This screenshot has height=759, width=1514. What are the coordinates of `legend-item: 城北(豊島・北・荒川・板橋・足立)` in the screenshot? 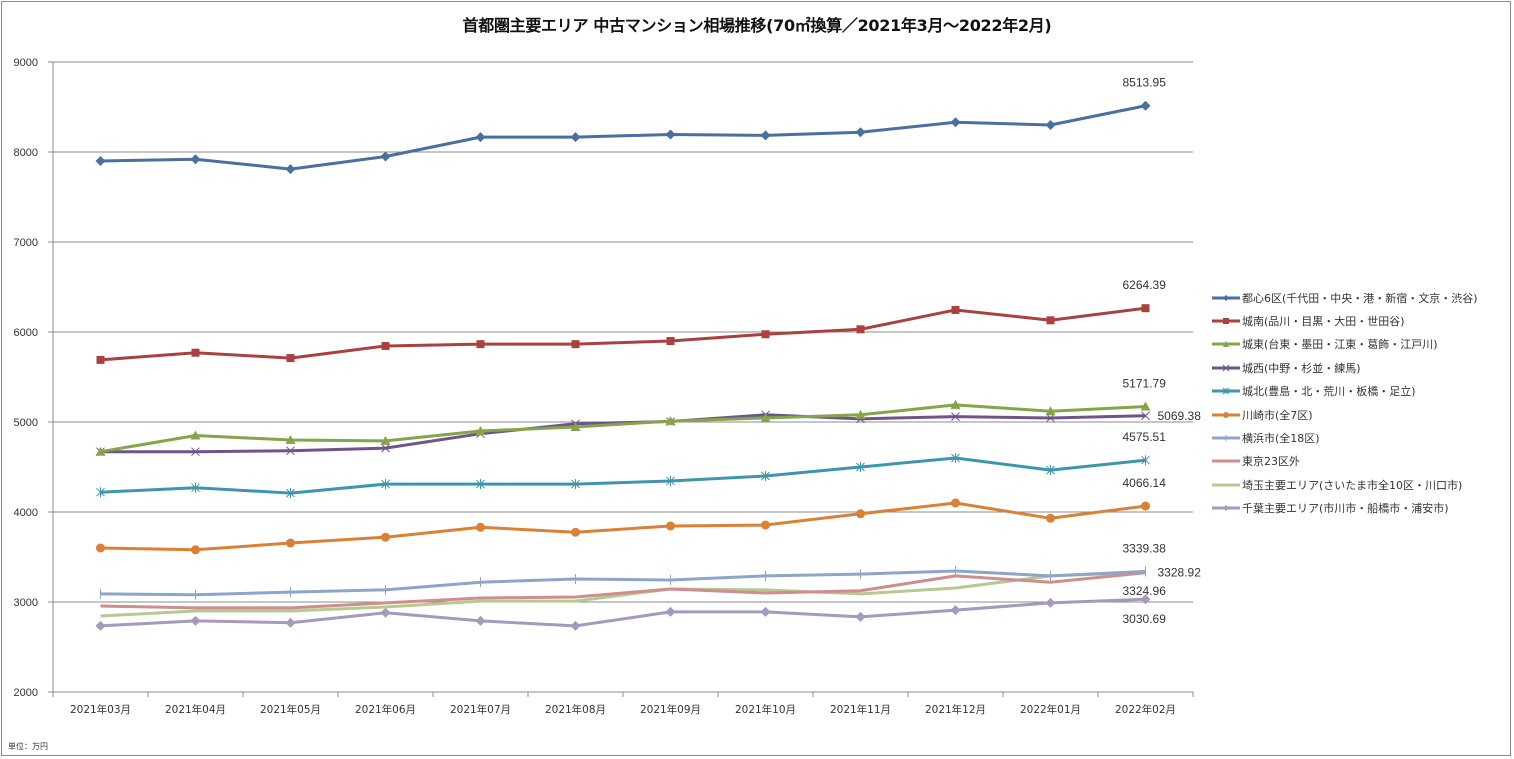 It's located at (1345, 391).